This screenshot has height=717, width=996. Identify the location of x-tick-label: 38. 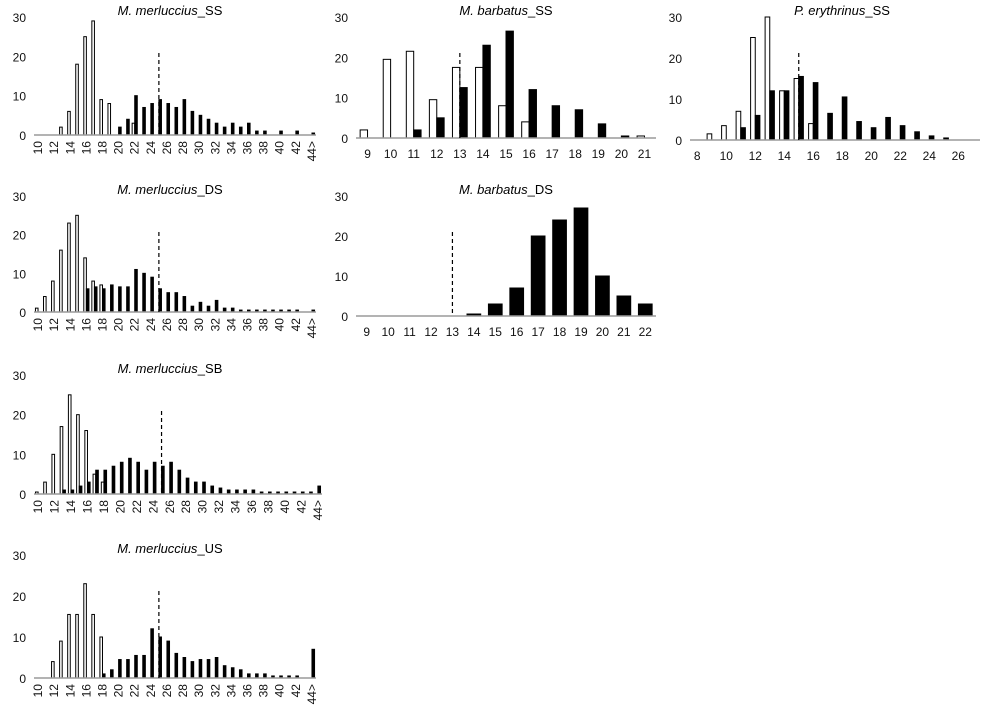
(264, 691).